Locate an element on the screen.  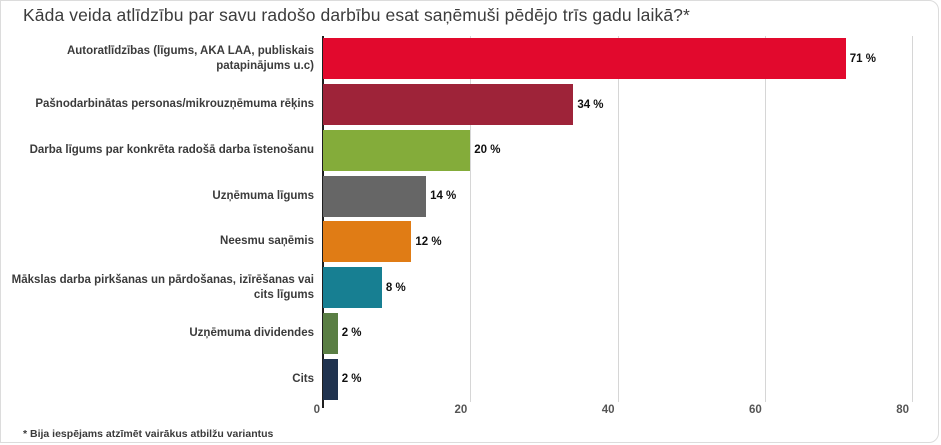
chart-row: Cits 2 % is located at coordinates (456, 379).